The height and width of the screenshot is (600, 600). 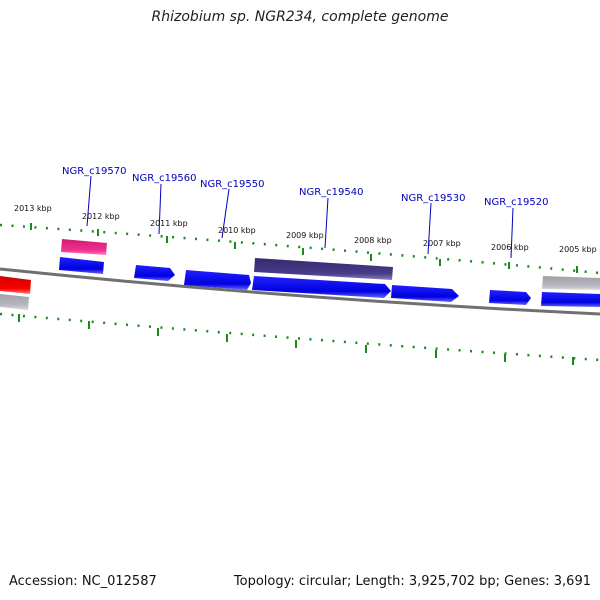 What do you see at coordinates (373, 240) in the screenshot?
I see `scale-label: 2008 kbp` at bounding box center [373, 240].